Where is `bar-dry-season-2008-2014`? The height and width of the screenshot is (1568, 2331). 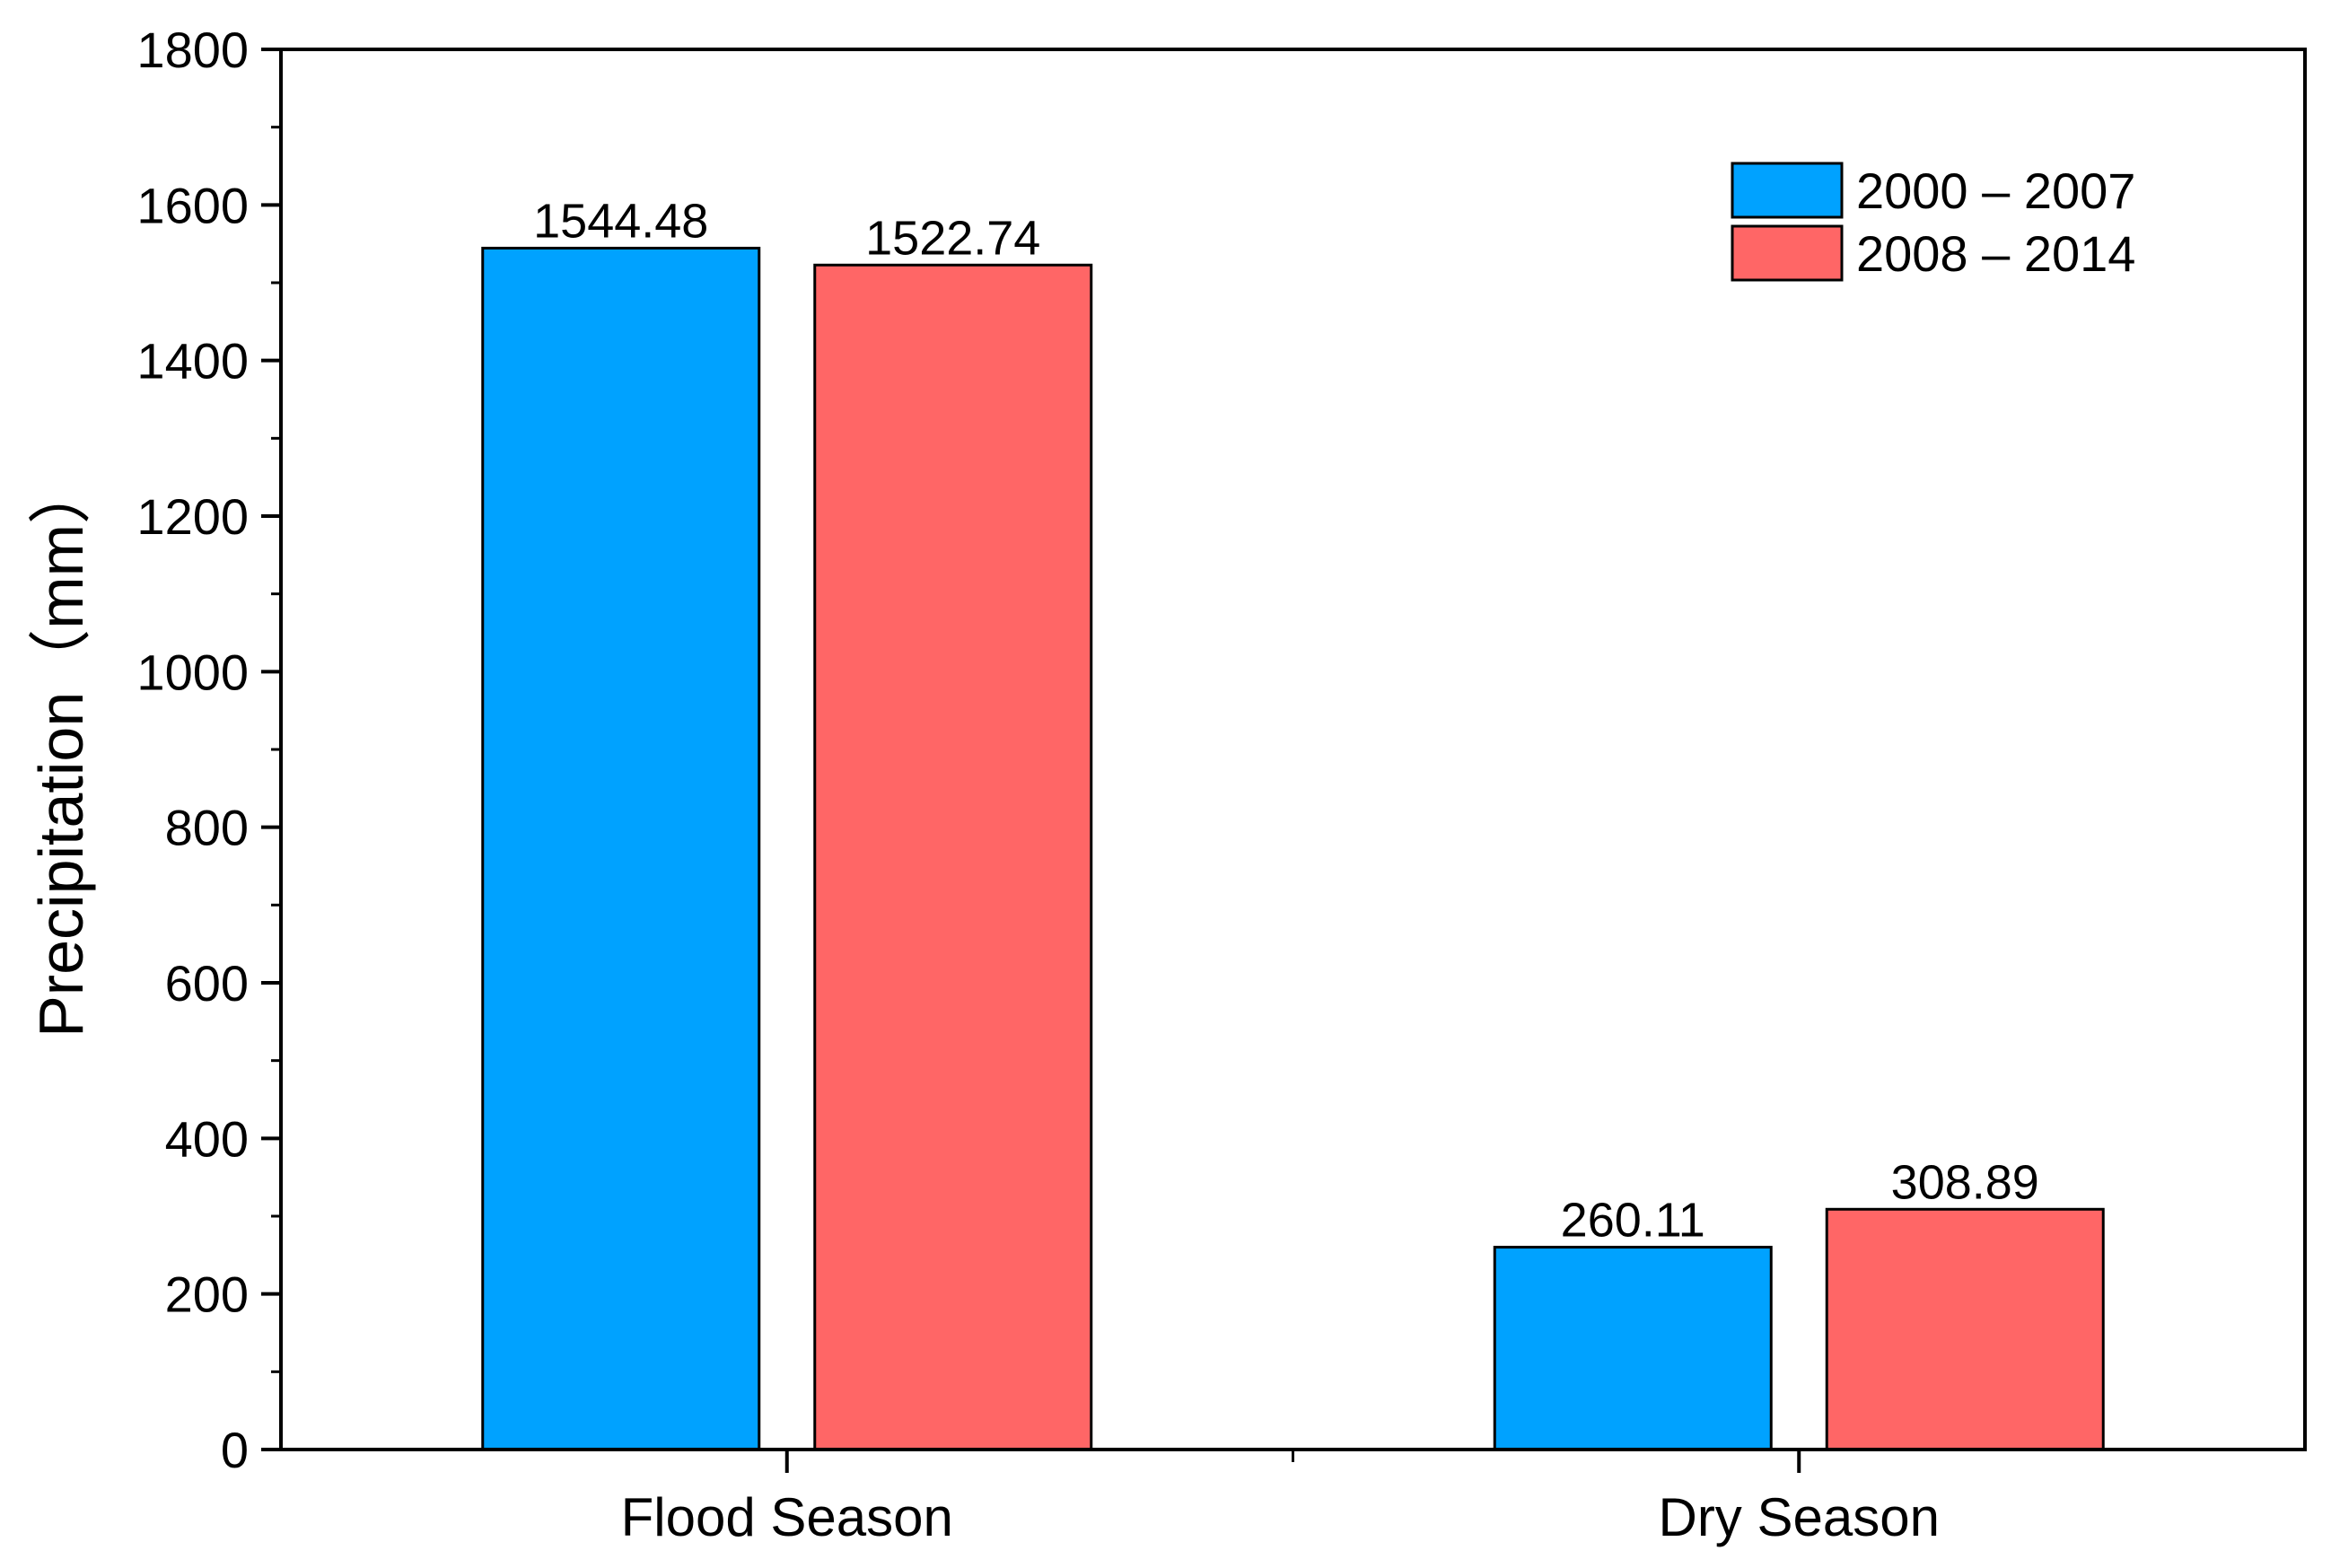
bar-dry-season-2008-2014 is located at coordinates (1965, 1329).